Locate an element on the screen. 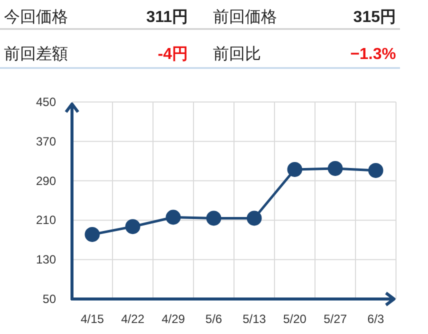  y-tick-label: 290 is located at coordinates (46, 181).